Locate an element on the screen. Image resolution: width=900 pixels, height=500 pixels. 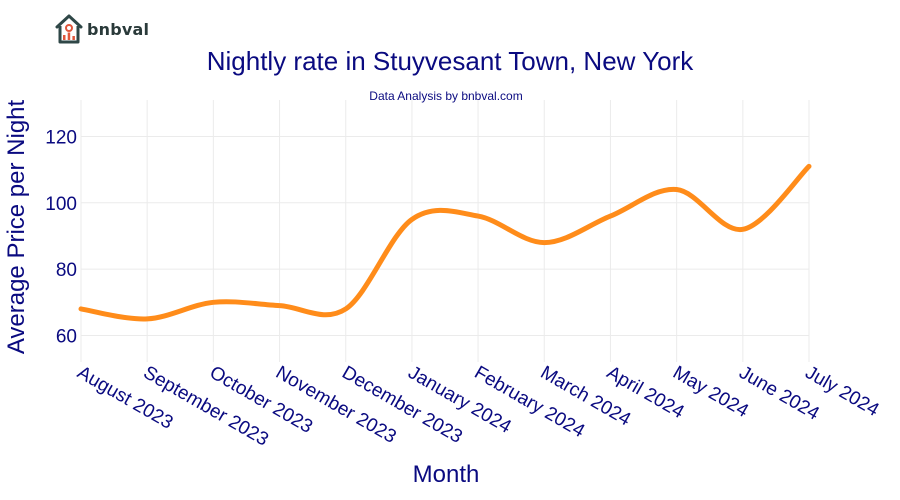
brand-logo: bnbval is located at coordinates (101, 29).